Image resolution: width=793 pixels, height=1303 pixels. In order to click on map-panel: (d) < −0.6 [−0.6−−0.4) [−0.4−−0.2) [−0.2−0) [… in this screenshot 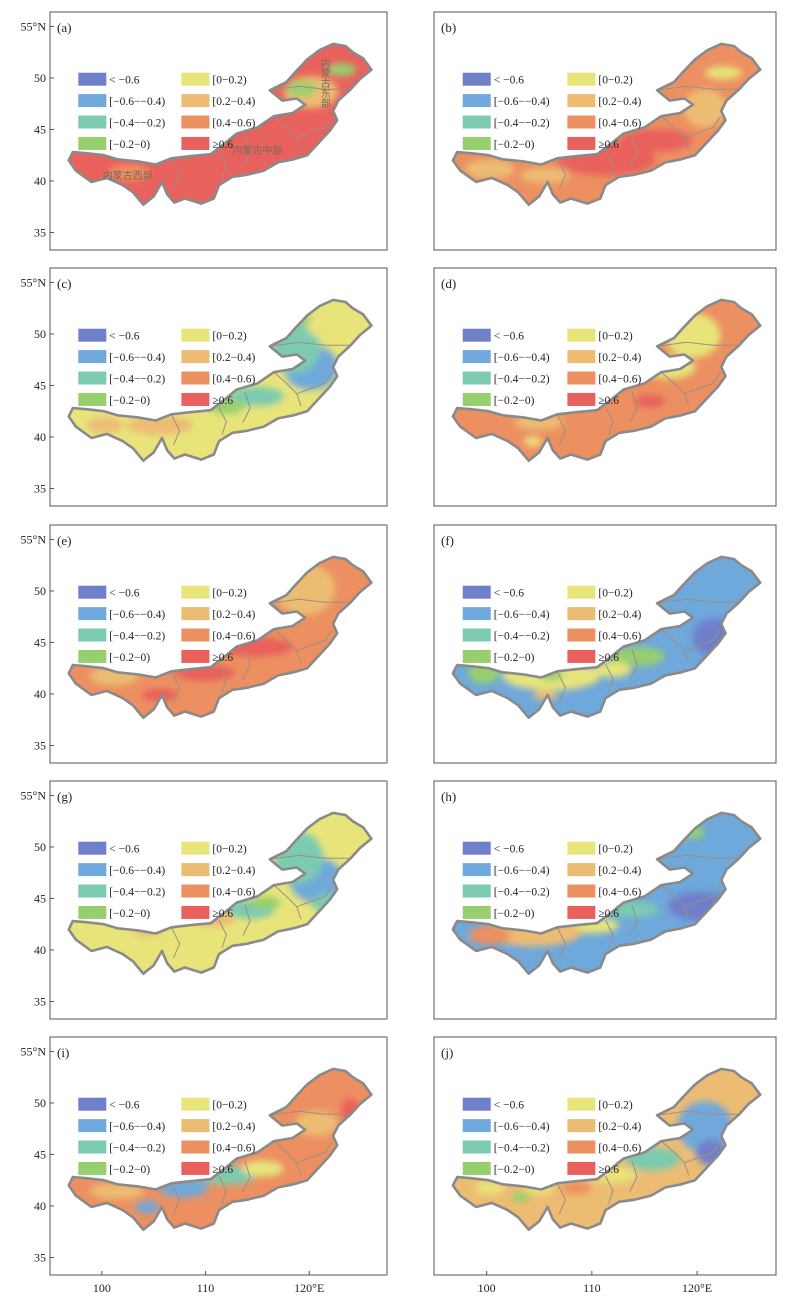, I will do `click(605, 387)`.